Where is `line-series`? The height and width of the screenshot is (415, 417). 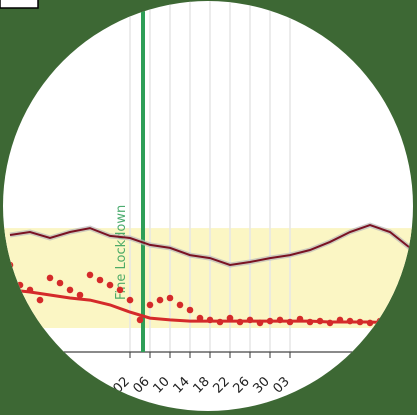 line-series is located at coordinates (210, 245).